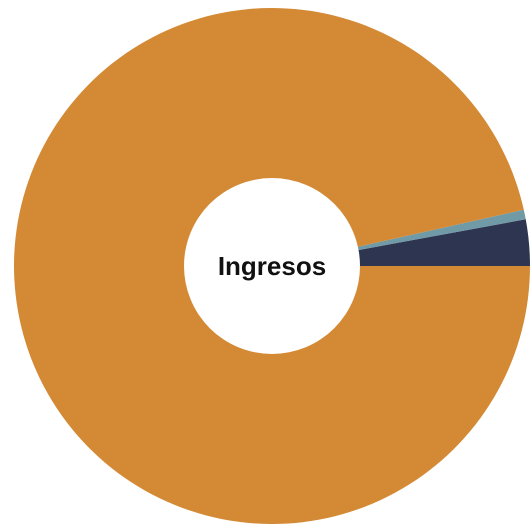 The width and height of the screenshot is (530, 527). I want to click on center-label: Ingresos, so click(272, 266).